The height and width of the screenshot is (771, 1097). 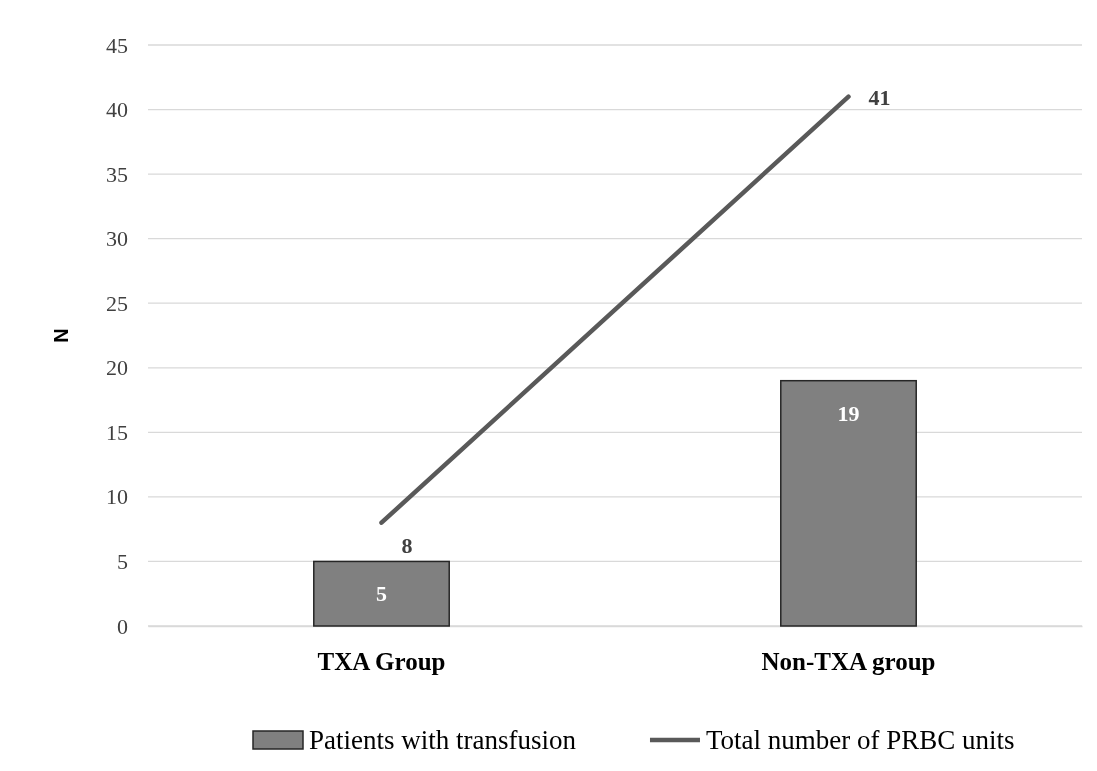 I want to click on y-tick-label: 25, so click(x=117, y=303).